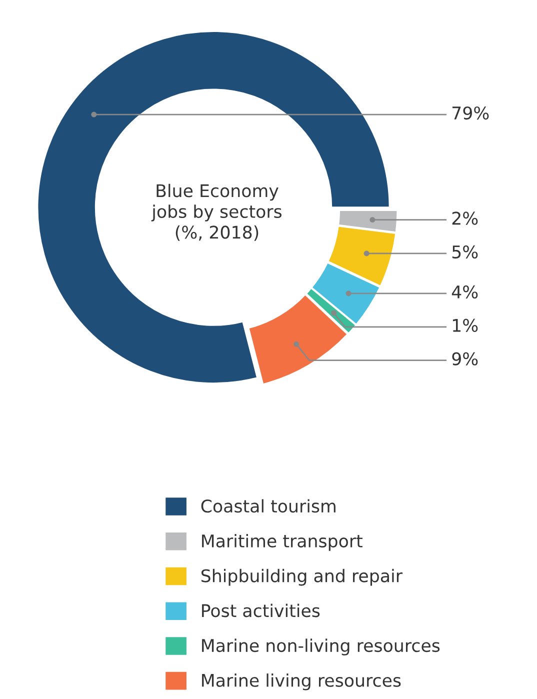  What do you see at coordinates (216, 212) in the screenshot?
I see `text: Blue Economy jobs by sectors (%, 2018)` at bounding box center [216, 212].